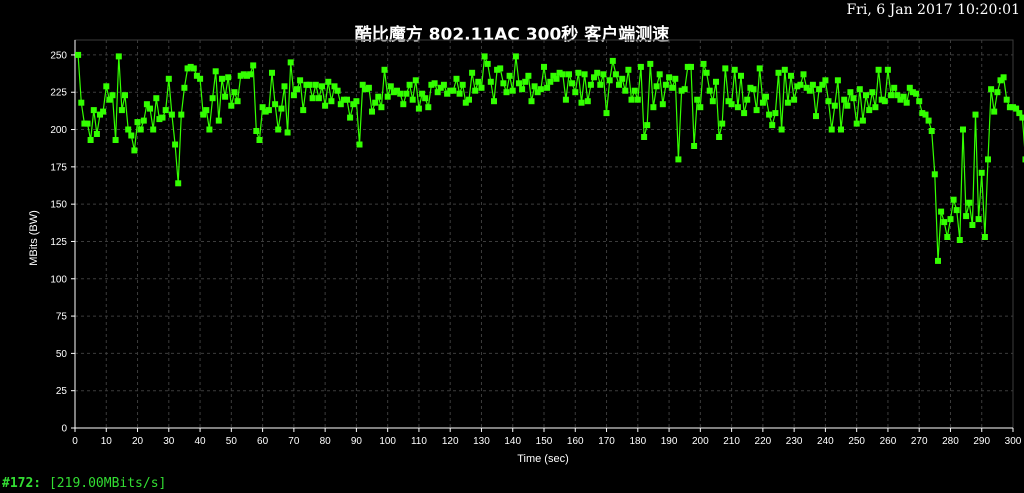 Image resolution: width=1024 pixels, height=493 pixels. Describe the element at coordinates (107, 483) in the screenshot. I see `sample-value: [219.00MBits/s]` at that location.